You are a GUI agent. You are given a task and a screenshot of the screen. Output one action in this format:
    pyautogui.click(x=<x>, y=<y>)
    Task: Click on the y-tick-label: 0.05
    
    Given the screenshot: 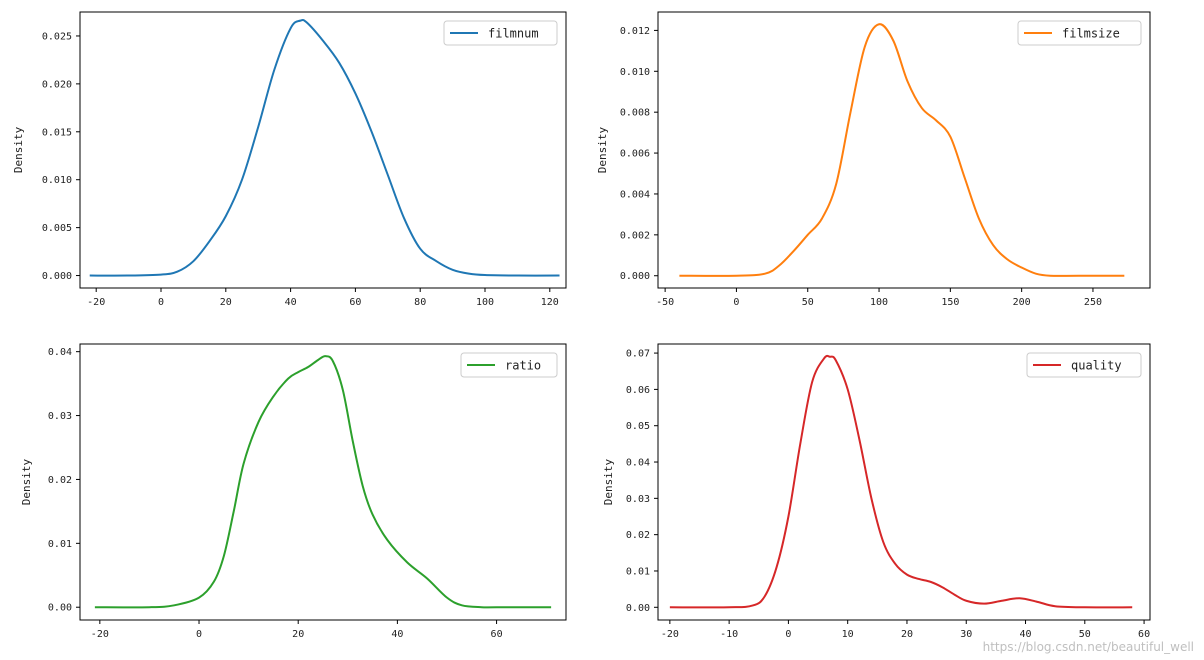 What is the action you would take?
    pyautogui.click(x=638, y=426)
    